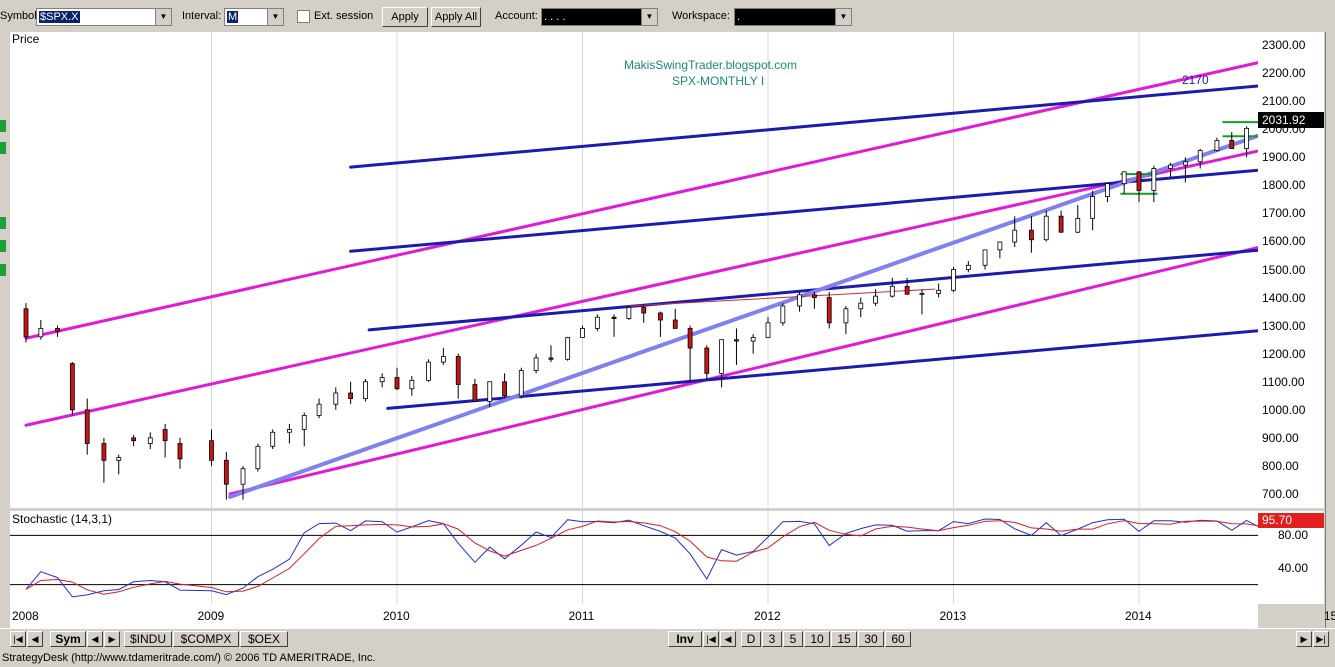 The width and height of the screenshot is (1335, 667). I want to click on date-axis: 20082009201020112012201320142015, so click(672, 616).